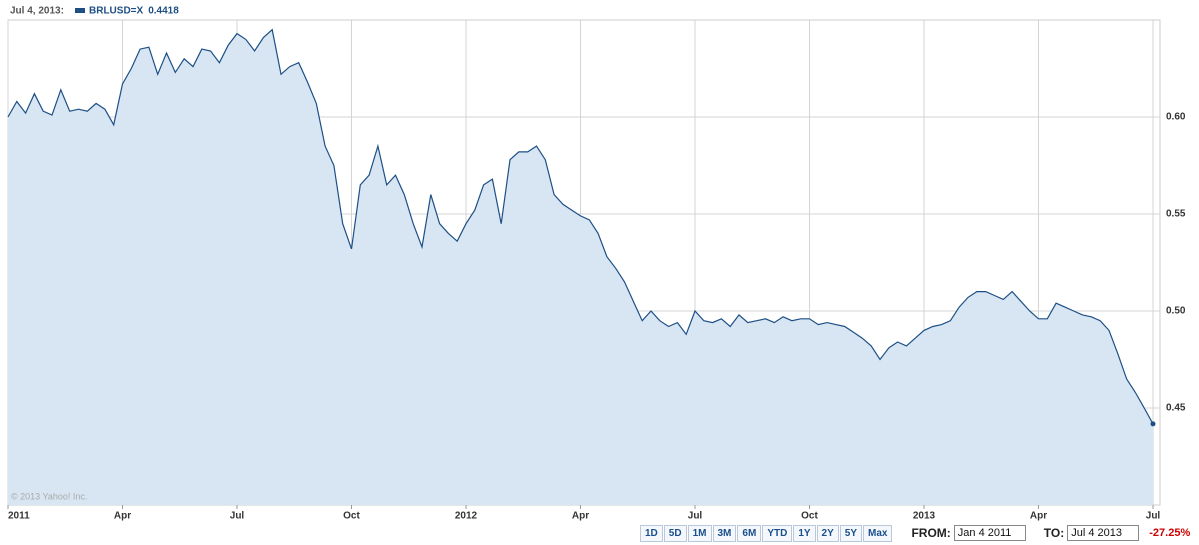 This screenshot has height=545, width=1199. I want to click on range-button: 2Y, so click(827, 533).